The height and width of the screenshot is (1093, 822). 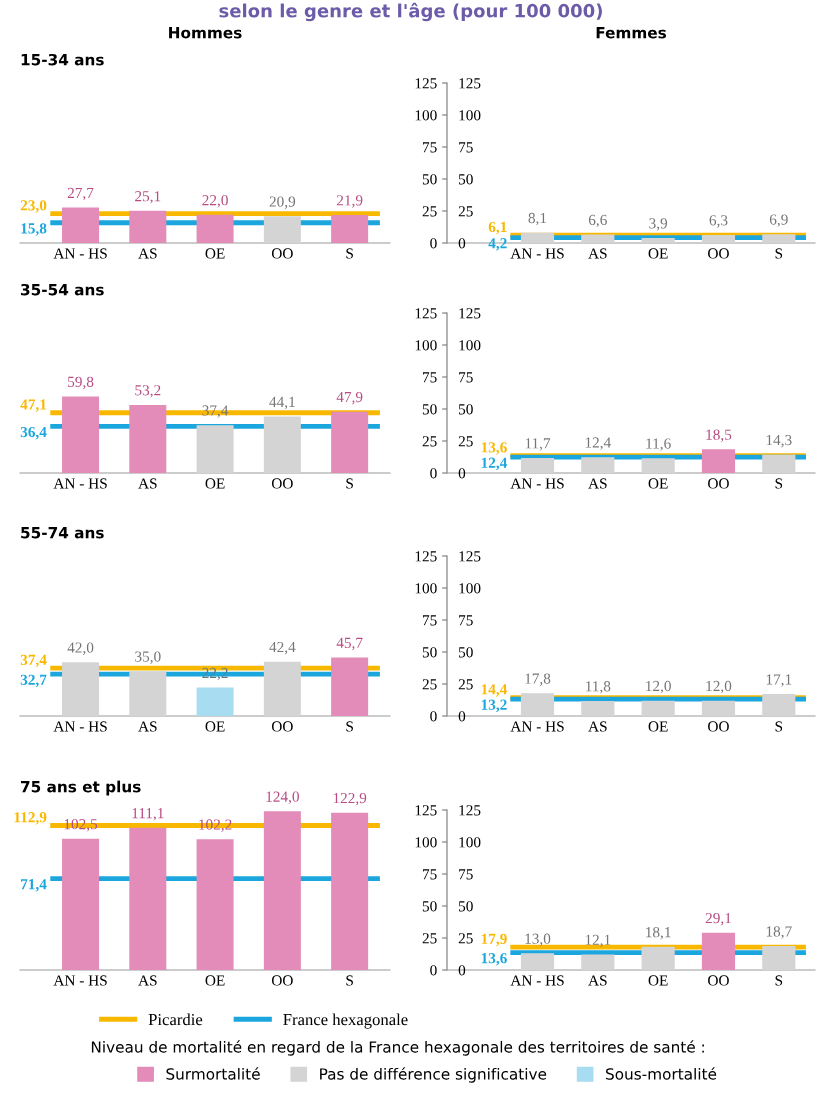 What do you see at coordinates (81, 383) in the screenshot?
I see `data-label: 59,8` at bounding box center [81, 383].